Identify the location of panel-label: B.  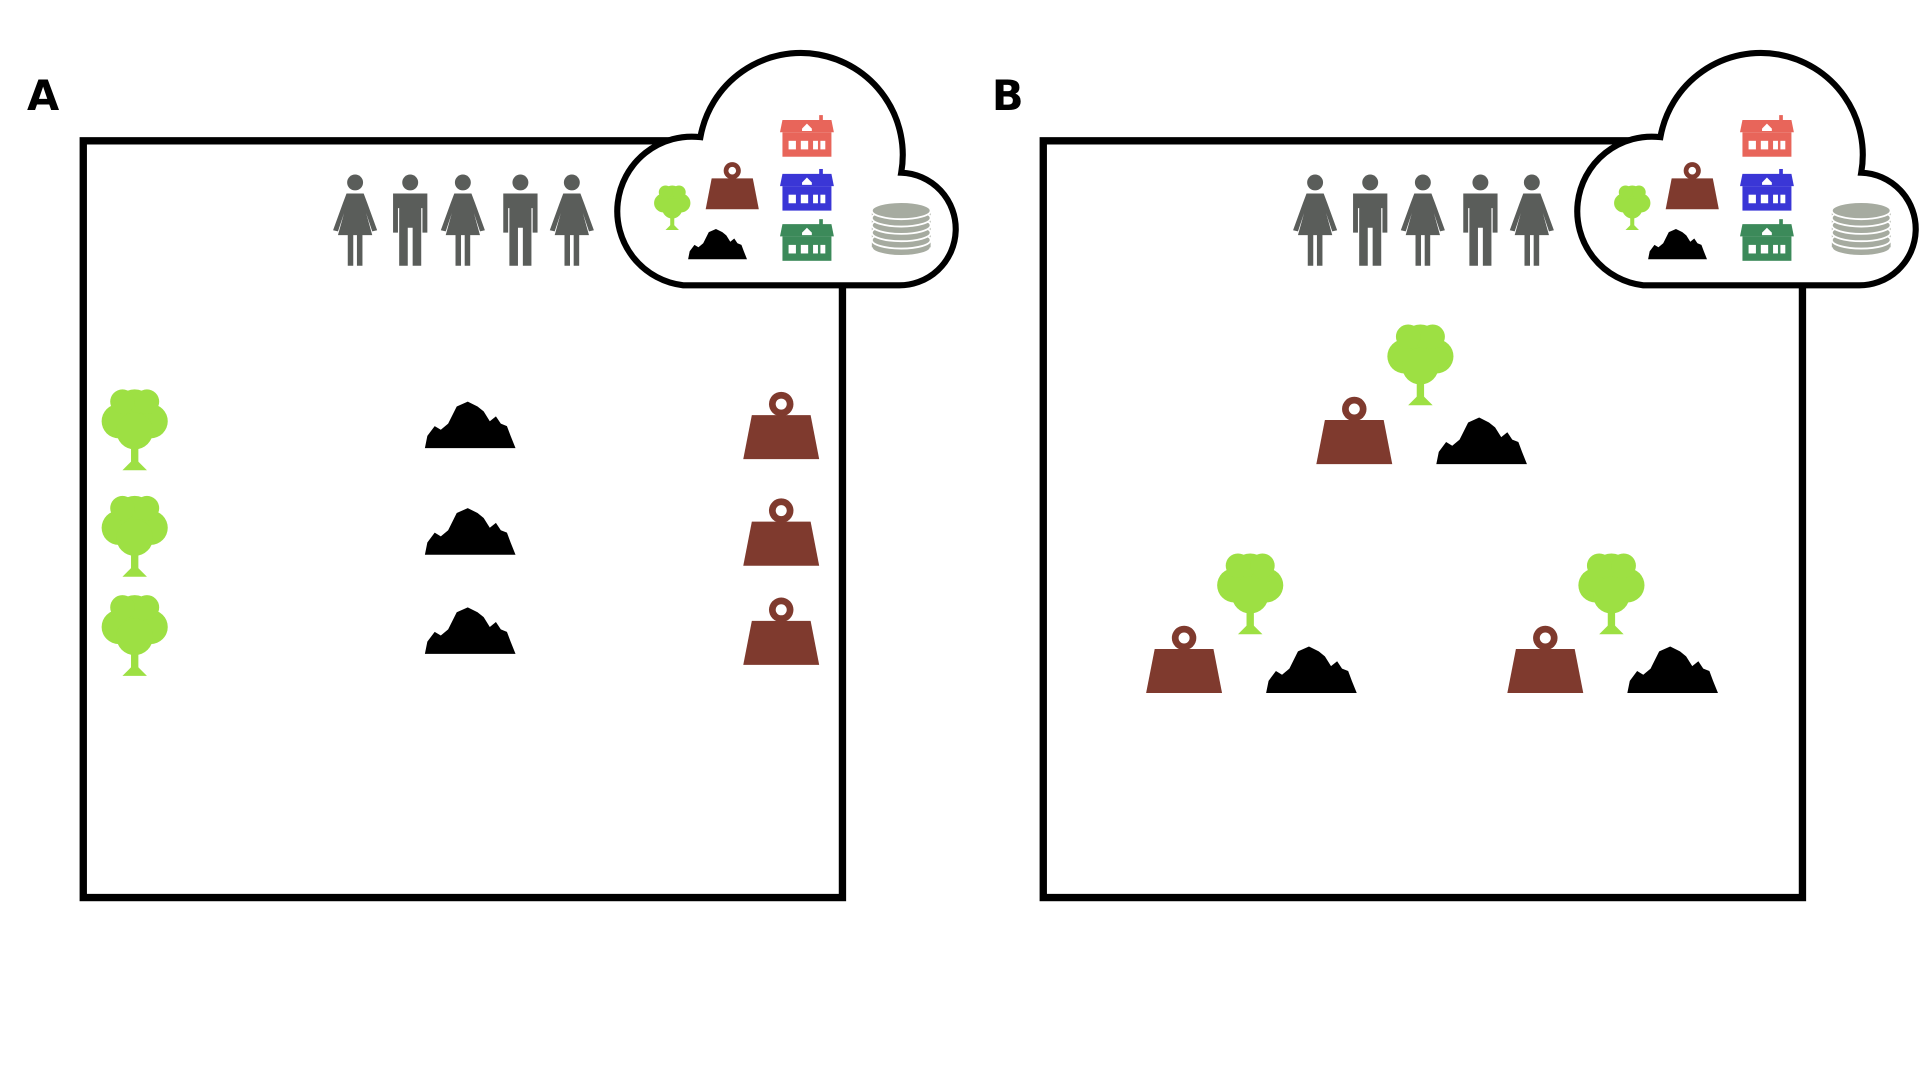
(1008, 95).